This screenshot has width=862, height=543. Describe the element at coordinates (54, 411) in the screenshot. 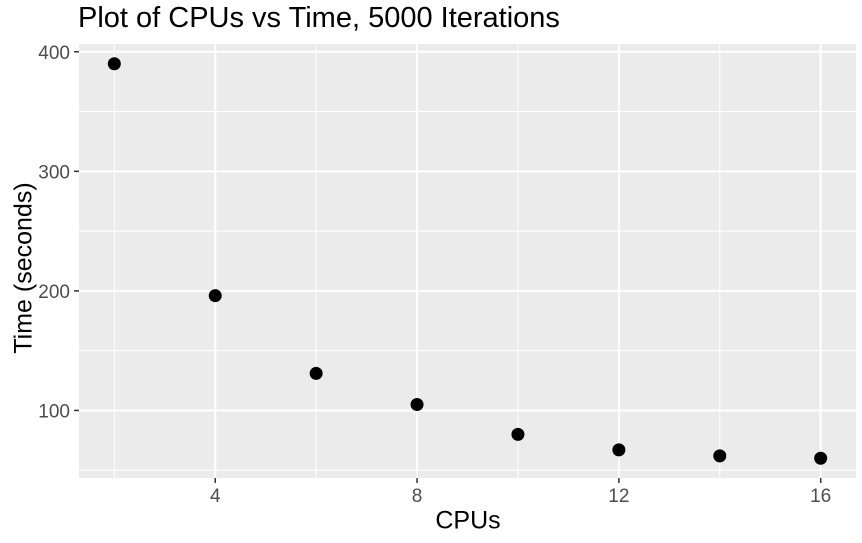

I see `y-tick-label: 100` at that location.